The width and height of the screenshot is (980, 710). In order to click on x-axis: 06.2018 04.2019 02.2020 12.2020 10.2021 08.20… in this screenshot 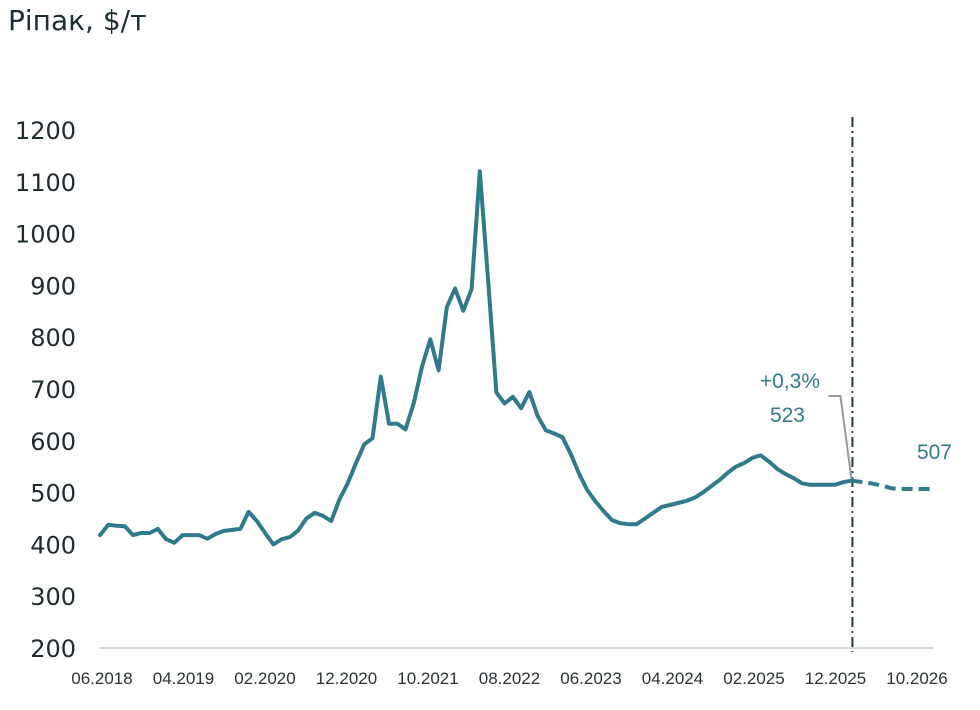, I will do `click(509, 667)`.